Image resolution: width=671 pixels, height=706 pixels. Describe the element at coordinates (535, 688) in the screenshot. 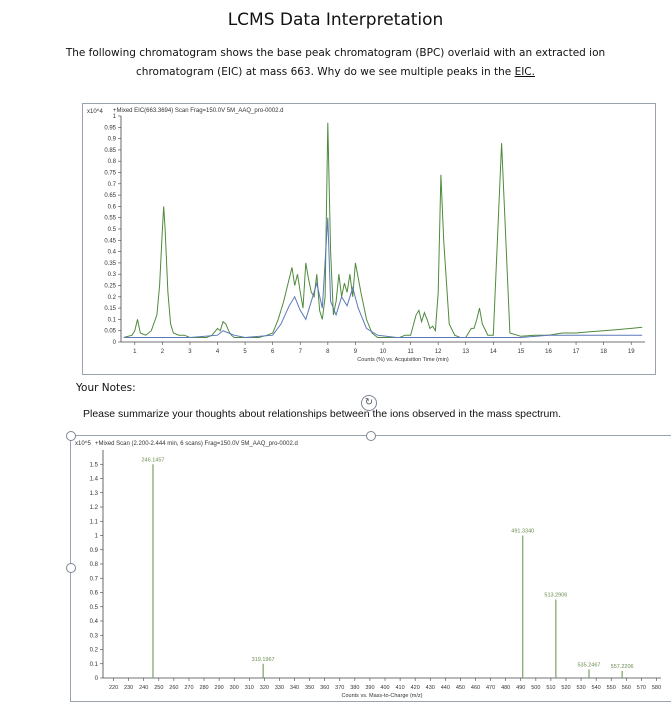

I see `chart2-x-tick-label: 500` at that location.